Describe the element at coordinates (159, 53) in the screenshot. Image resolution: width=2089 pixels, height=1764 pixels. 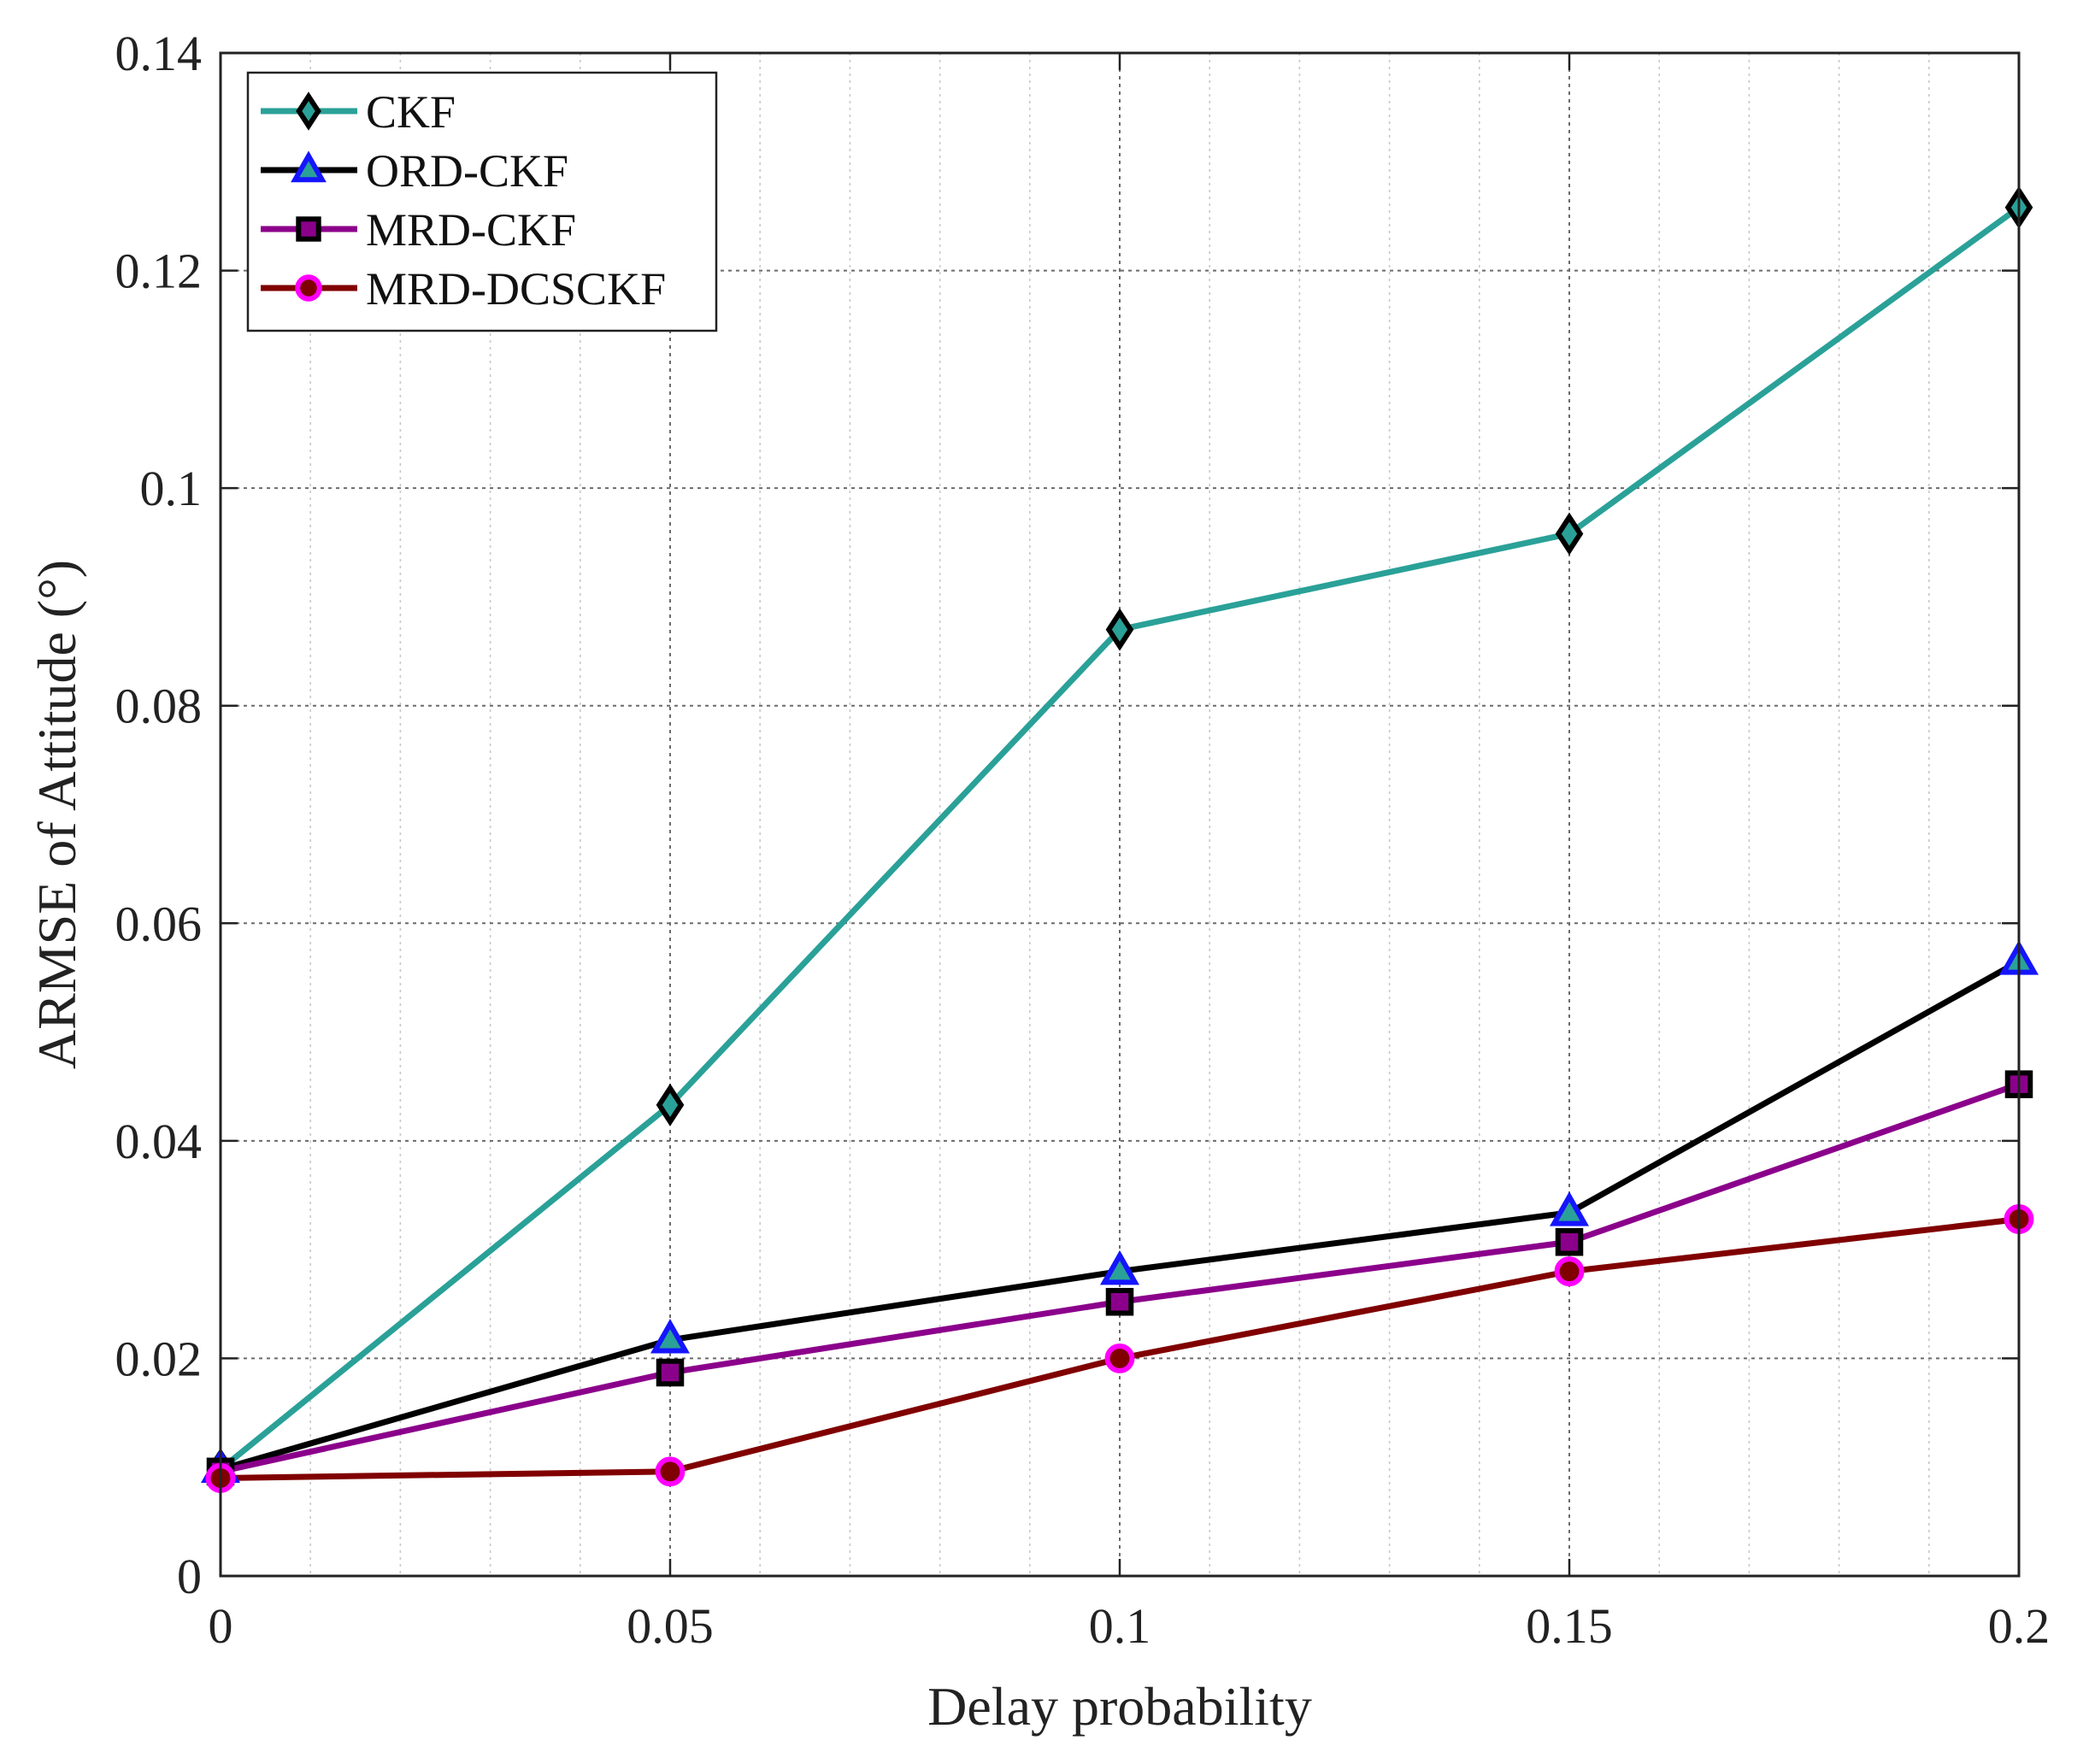
I see `y-tick-label: 0.14` at that location.